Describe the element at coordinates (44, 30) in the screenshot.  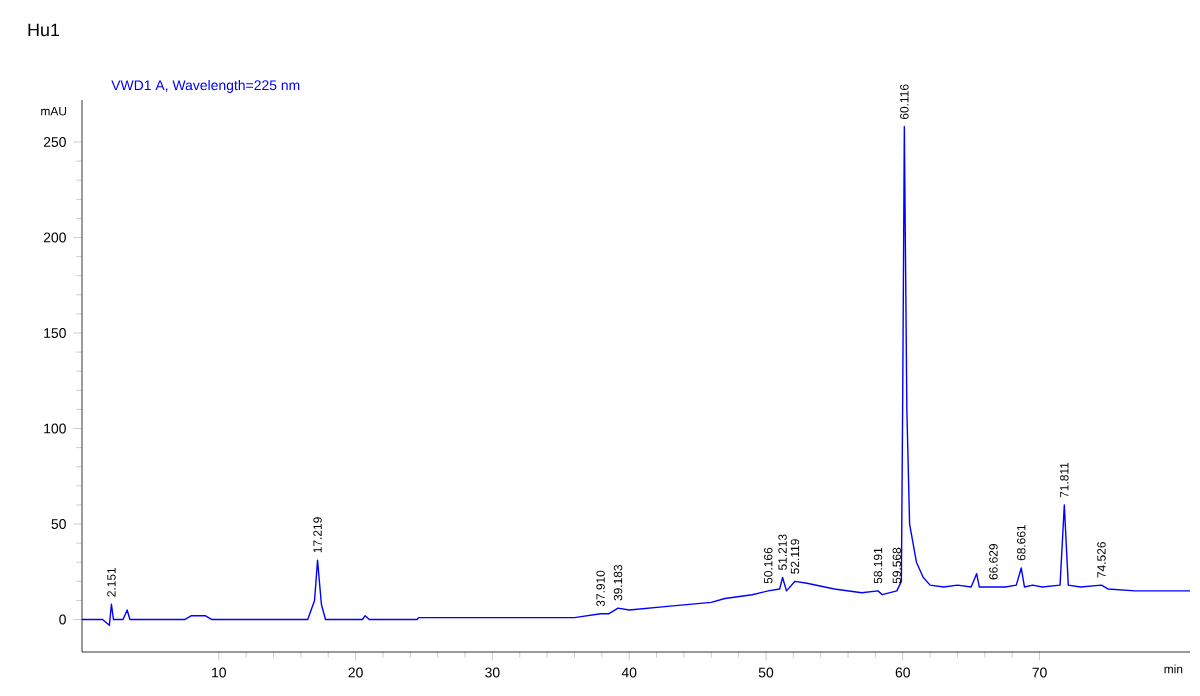
I see `text: Hu1` at that location.